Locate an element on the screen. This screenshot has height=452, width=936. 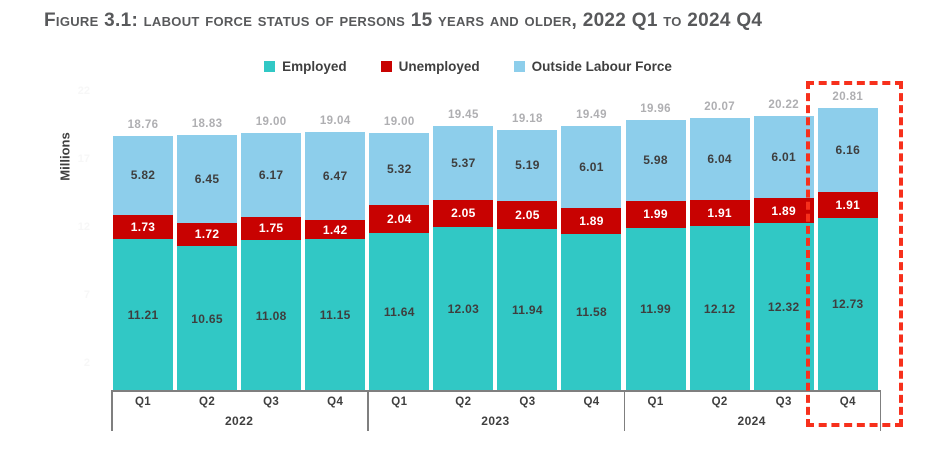
x-axis-year-label: 2022 is located at coordinates (239, 421).